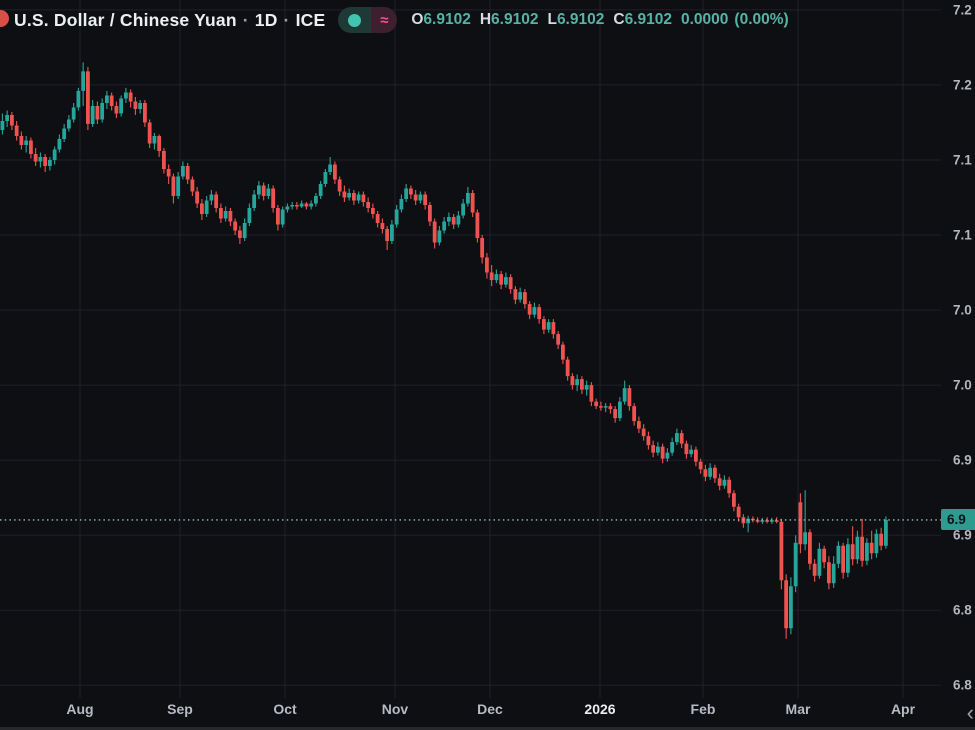 Image resolution: width=975 pixels, height=730 pixels. What do you see at coordinates (80, 709) in the screenshot?
I see `time-axis-label: Aug` at bounding box center [80, 709].